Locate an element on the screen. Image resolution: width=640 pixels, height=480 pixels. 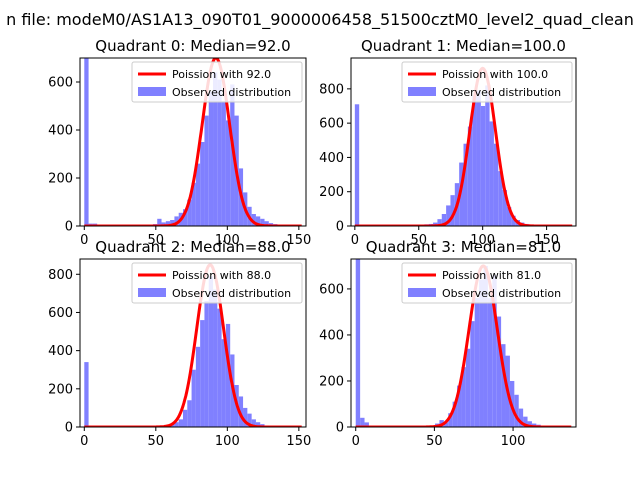
subplot-title: Quadrant 2: Median=88.0 is located at coordinates (192, 247).